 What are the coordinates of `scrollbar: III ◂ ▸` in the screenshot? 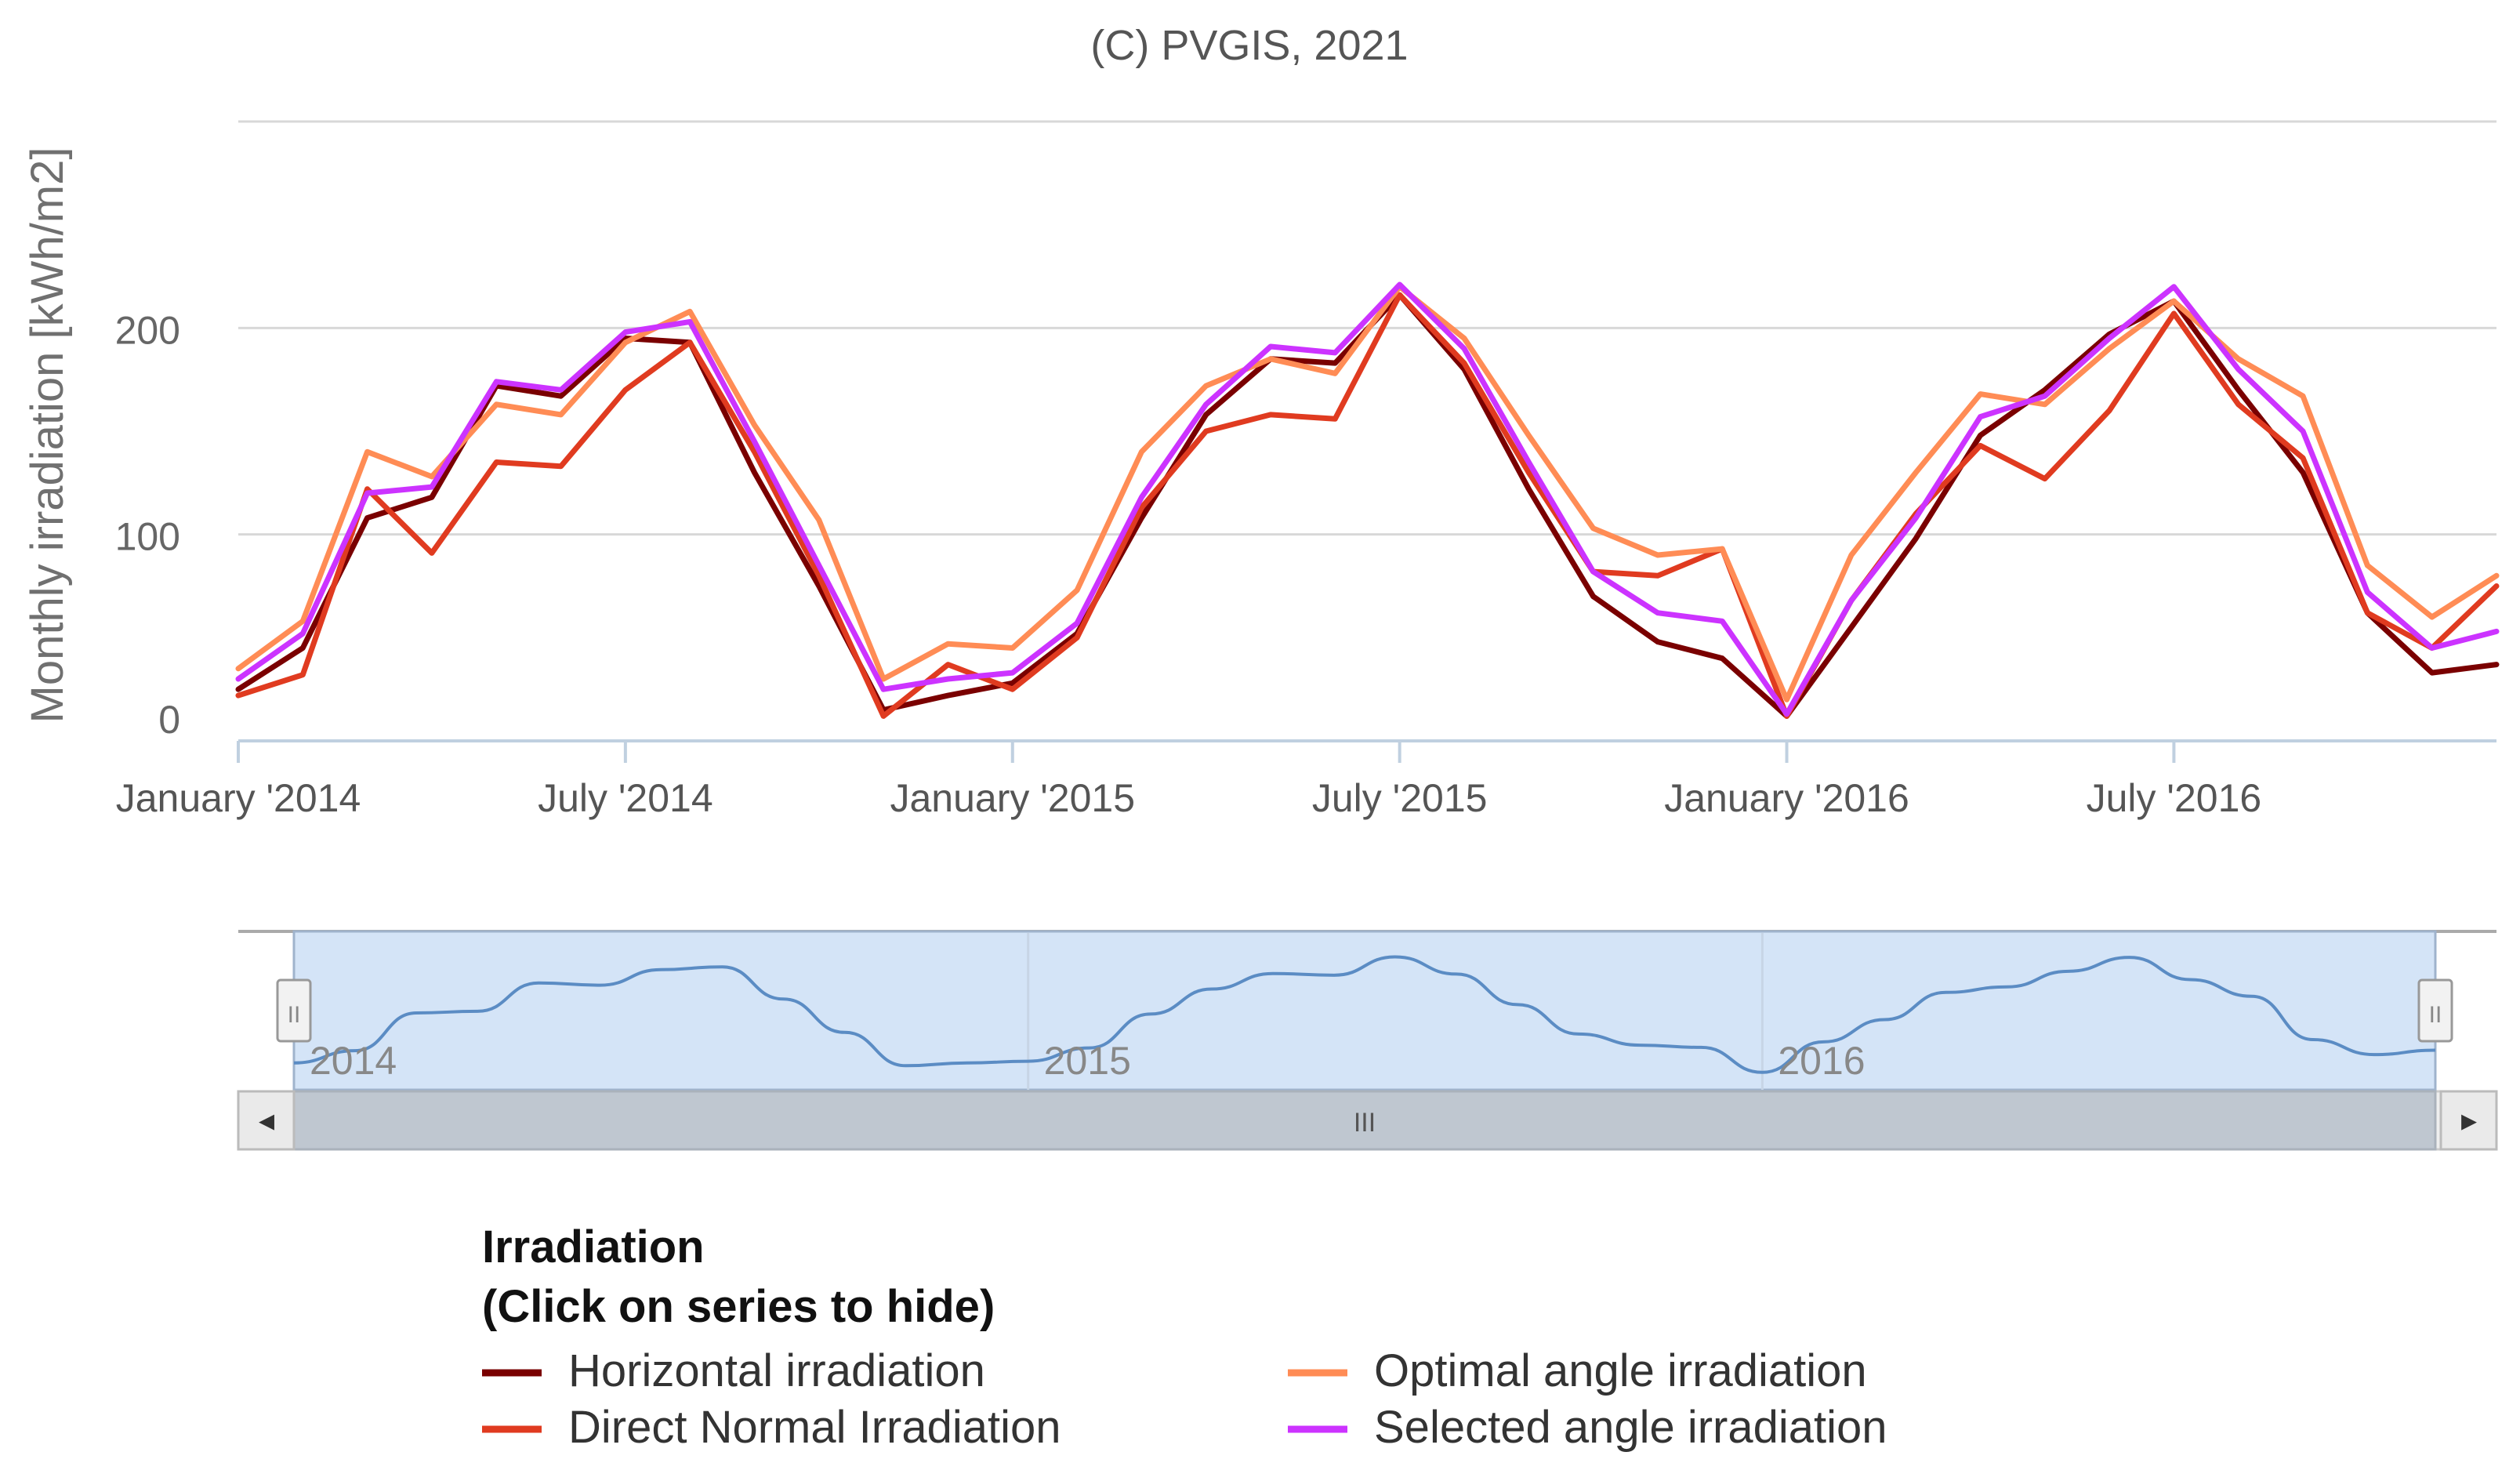 It's located at (1367, 1121).